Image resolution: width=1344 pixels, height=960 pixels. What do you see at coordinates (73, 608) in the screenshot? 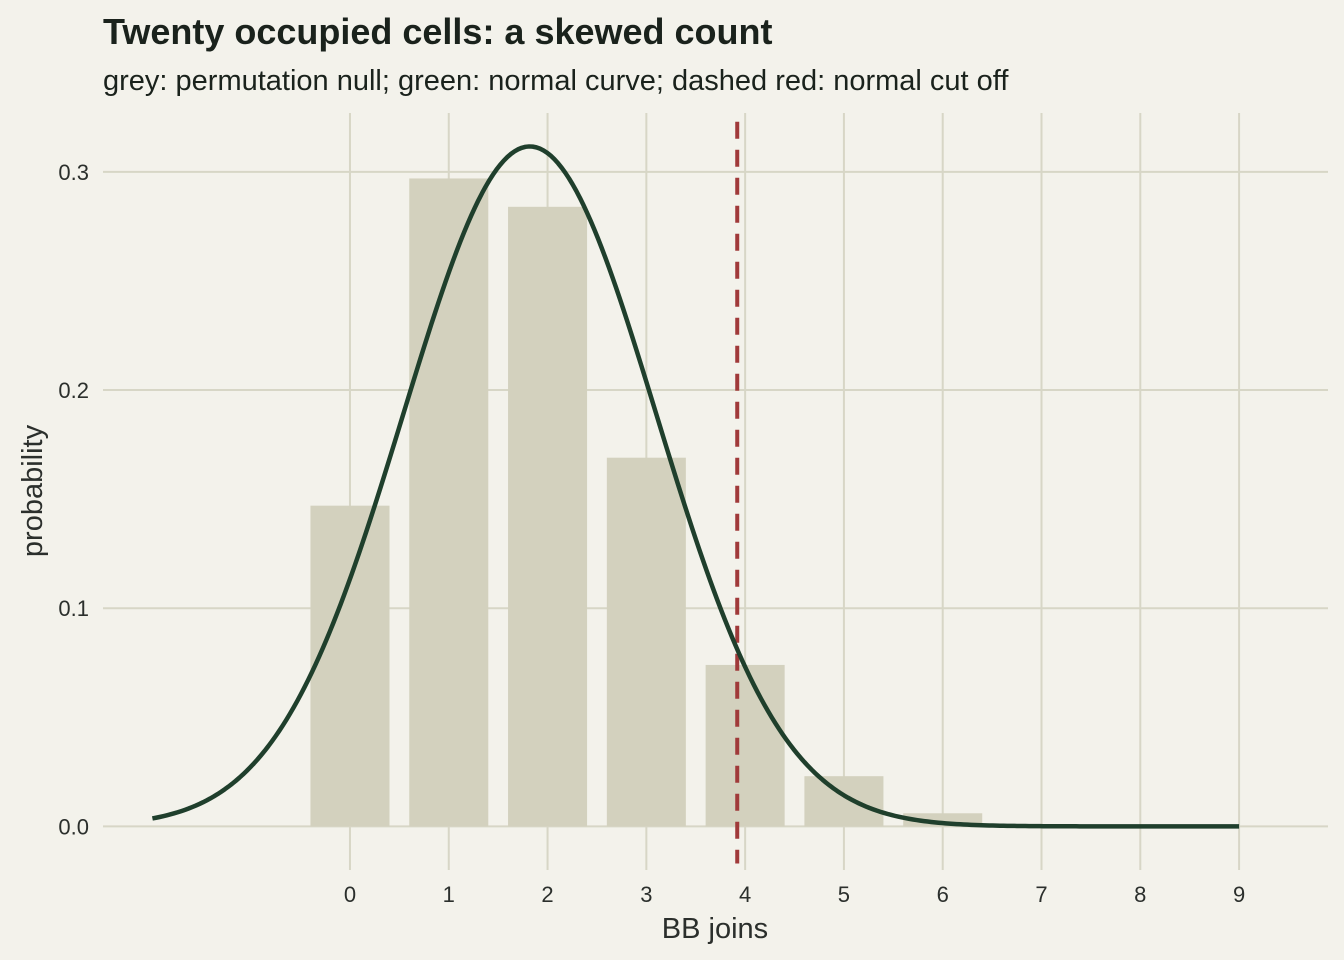
I see `y-tick-label-1: 0.1` at bounding box center [73, 608].